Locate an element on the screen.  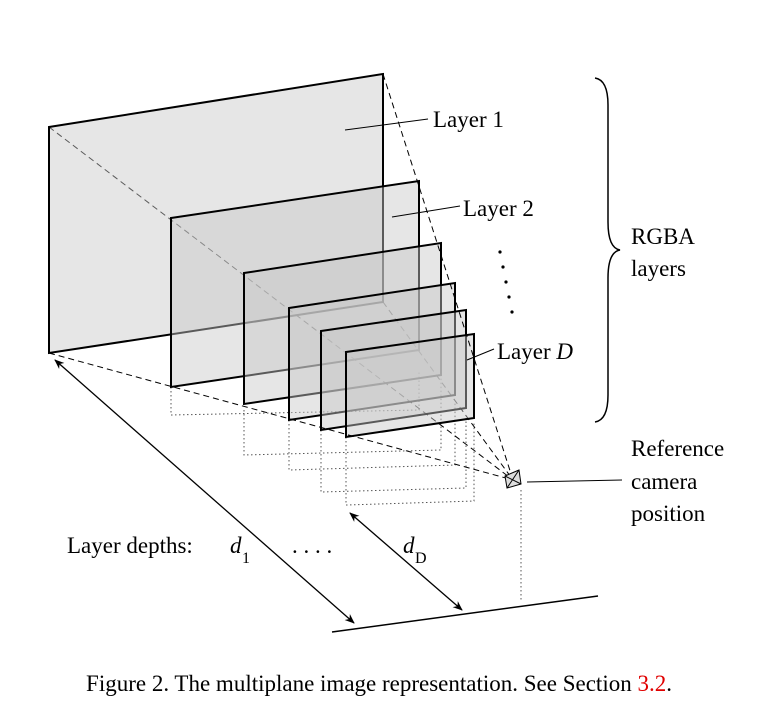
depth-arrow-dD is located at coordinates (406, 561).